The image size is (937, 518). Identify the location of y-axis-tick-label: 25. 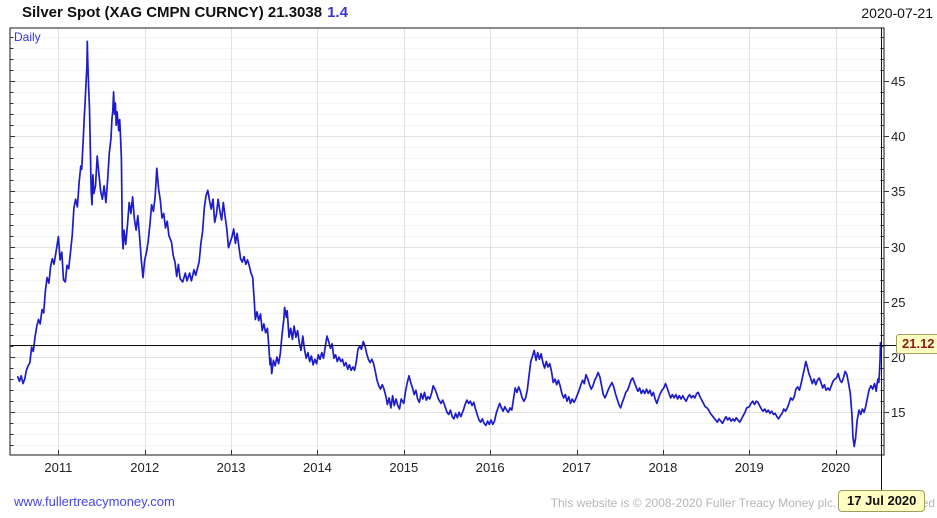
(898, 302).